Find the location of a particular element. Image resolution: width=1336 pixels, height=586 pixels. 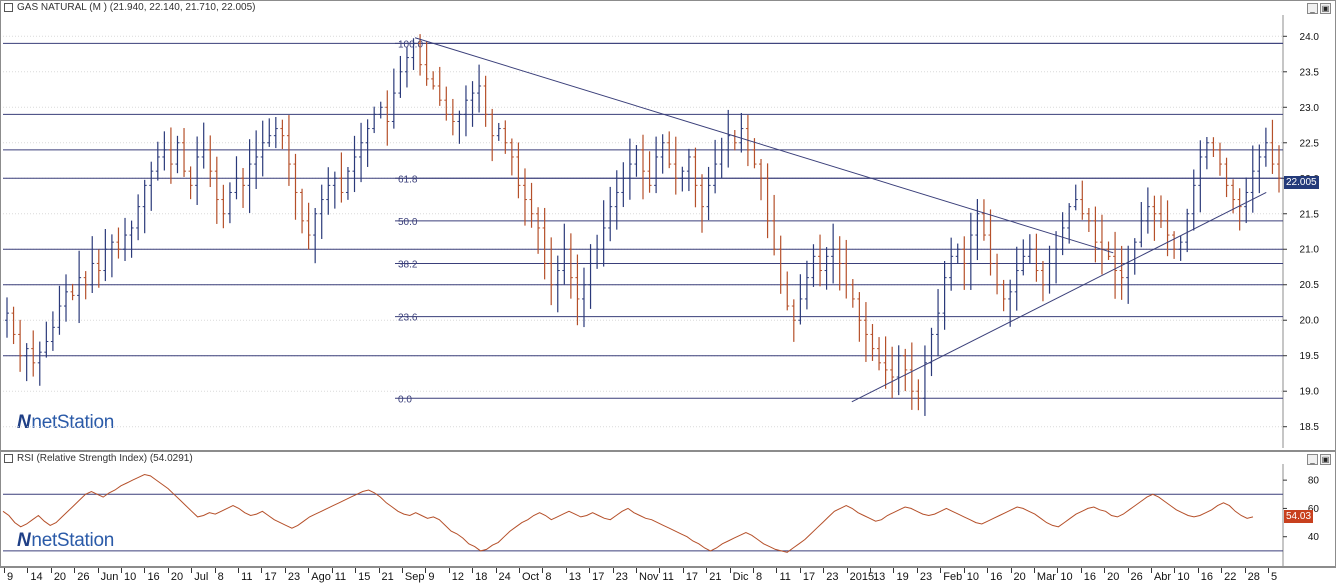

x-axis-tick-label: 15 is located at coordinates (364, 577).